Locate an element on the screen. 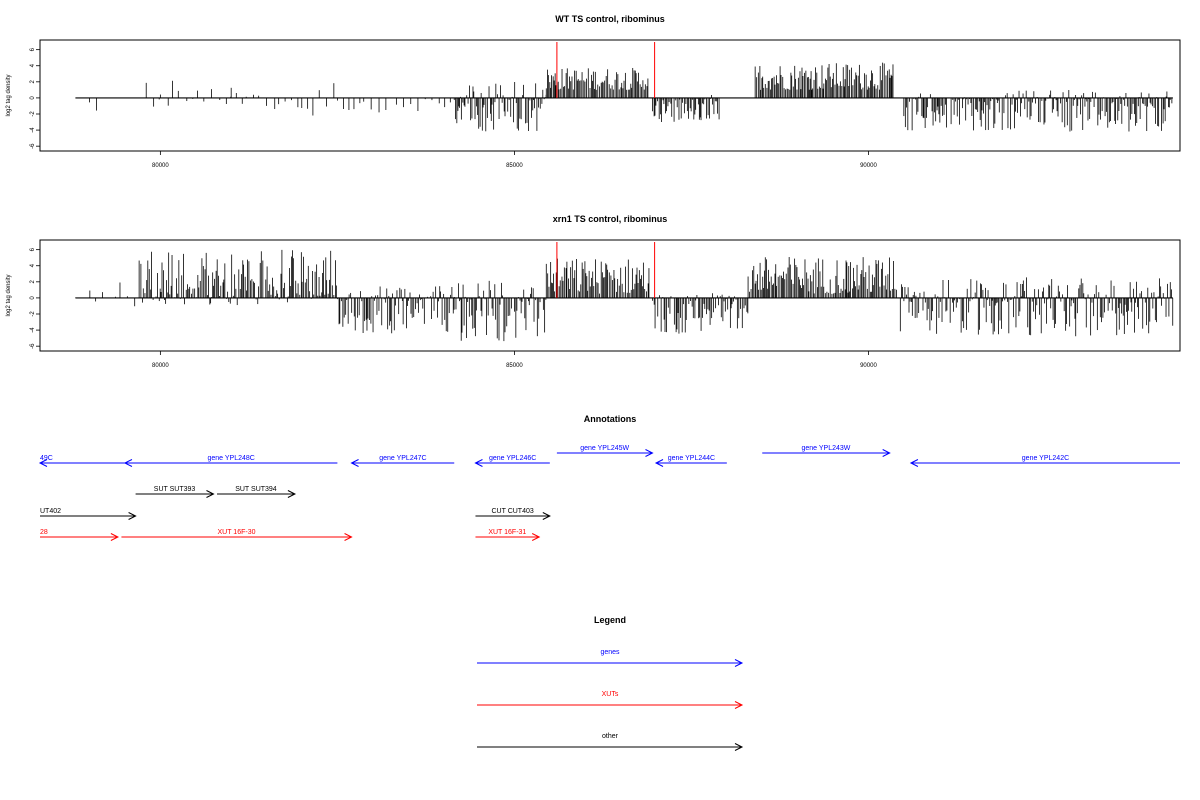 This screenshot has width=1200, height=800. feature-arrow: XUT 16F-30 is located at coordinates (237, 535).